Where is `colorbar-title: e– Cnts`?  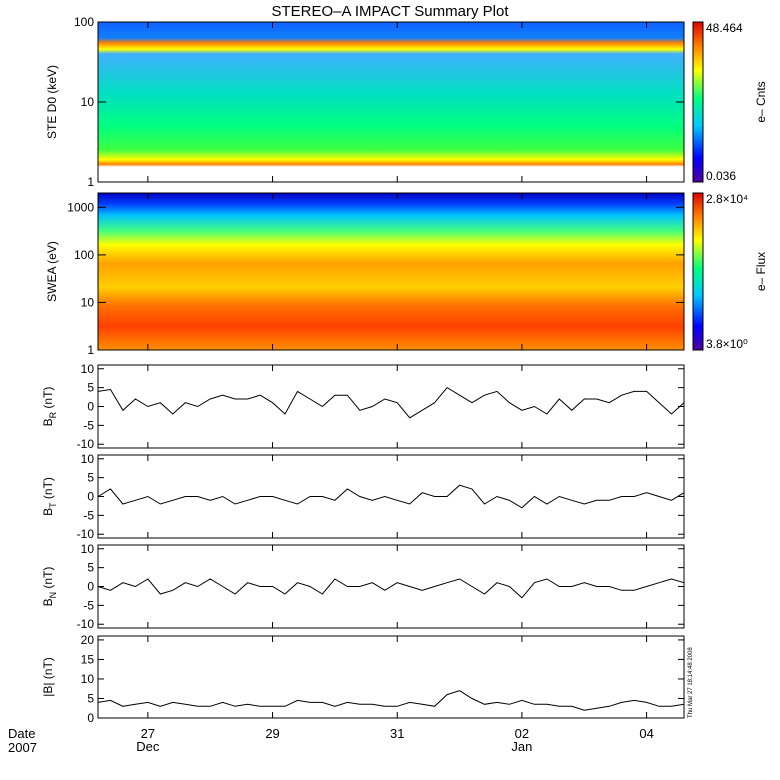
colorbar-title: e– Cnts is located at coordinates (761, 101).